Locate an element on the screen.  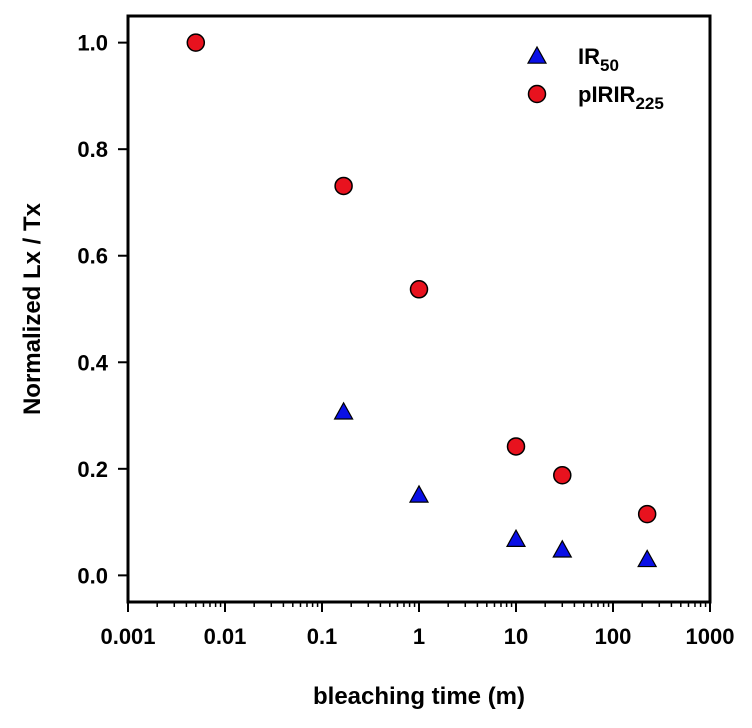
y-tick-label: 1.0 is located at coordinates (92, 43).